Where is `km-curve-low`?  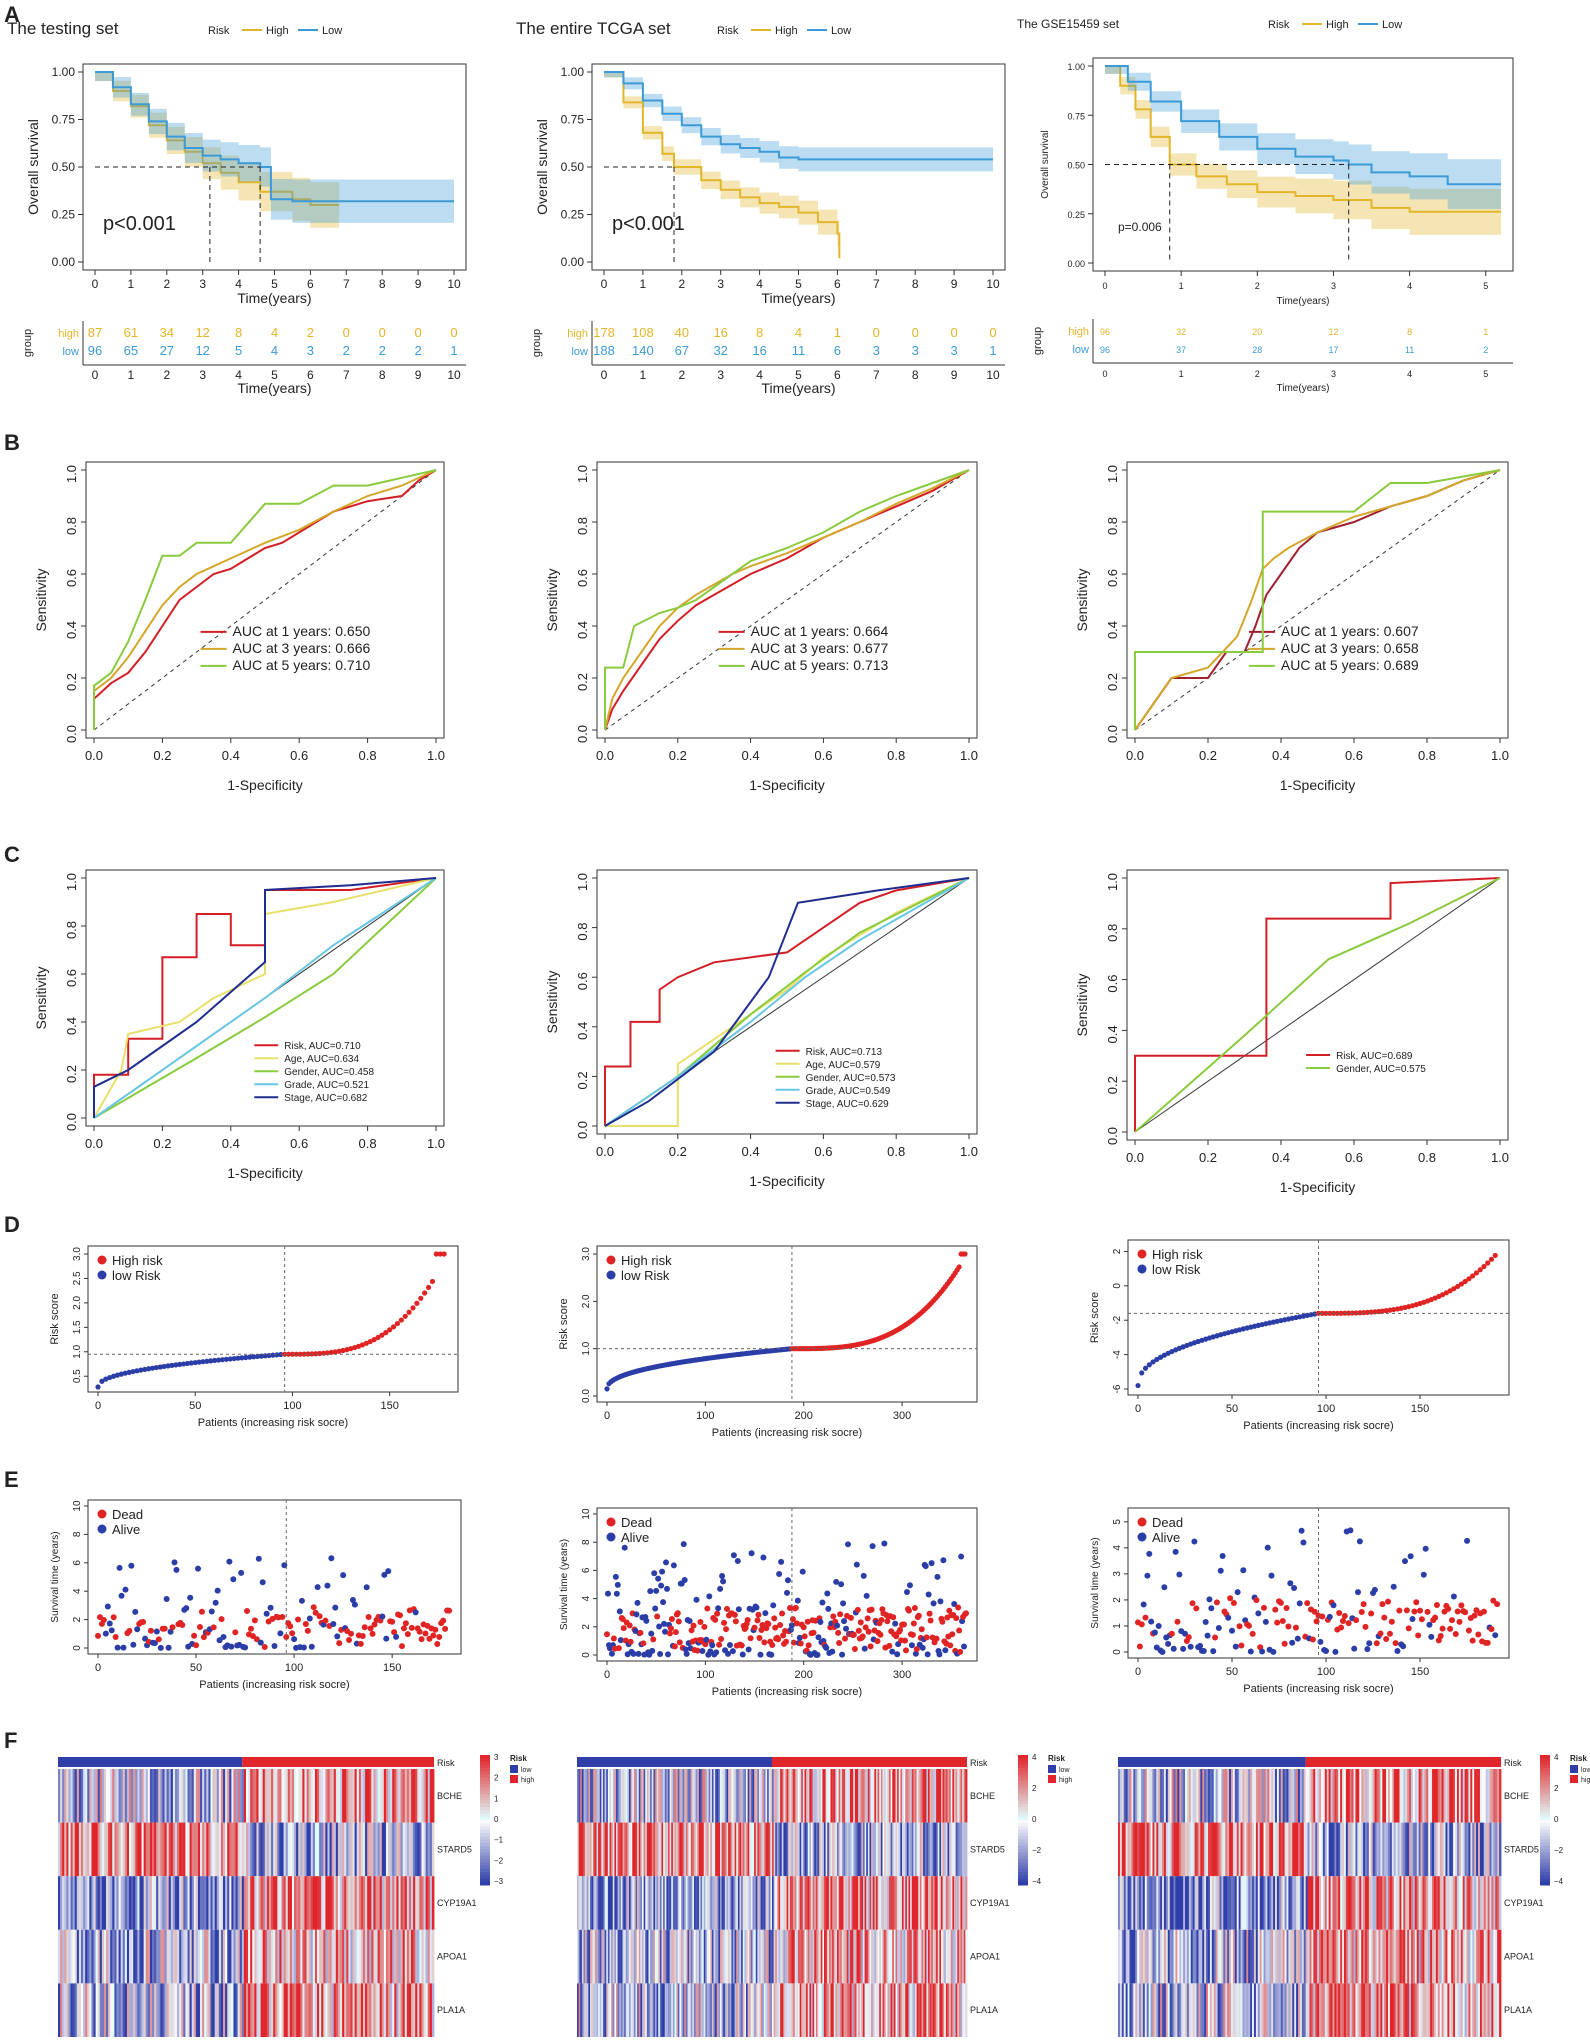
km-curve-low is located at coordinates (798, 116).